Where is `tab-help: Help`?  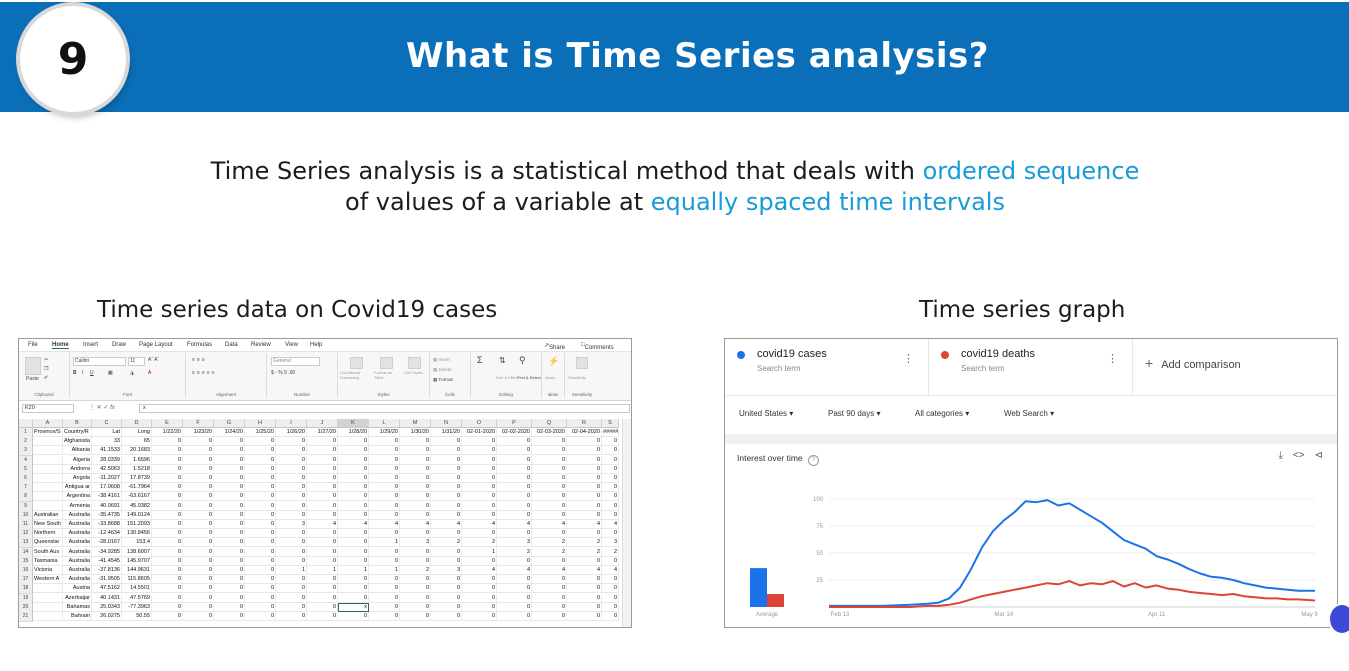 tab-help: Help is located at coordinates (316, 345).